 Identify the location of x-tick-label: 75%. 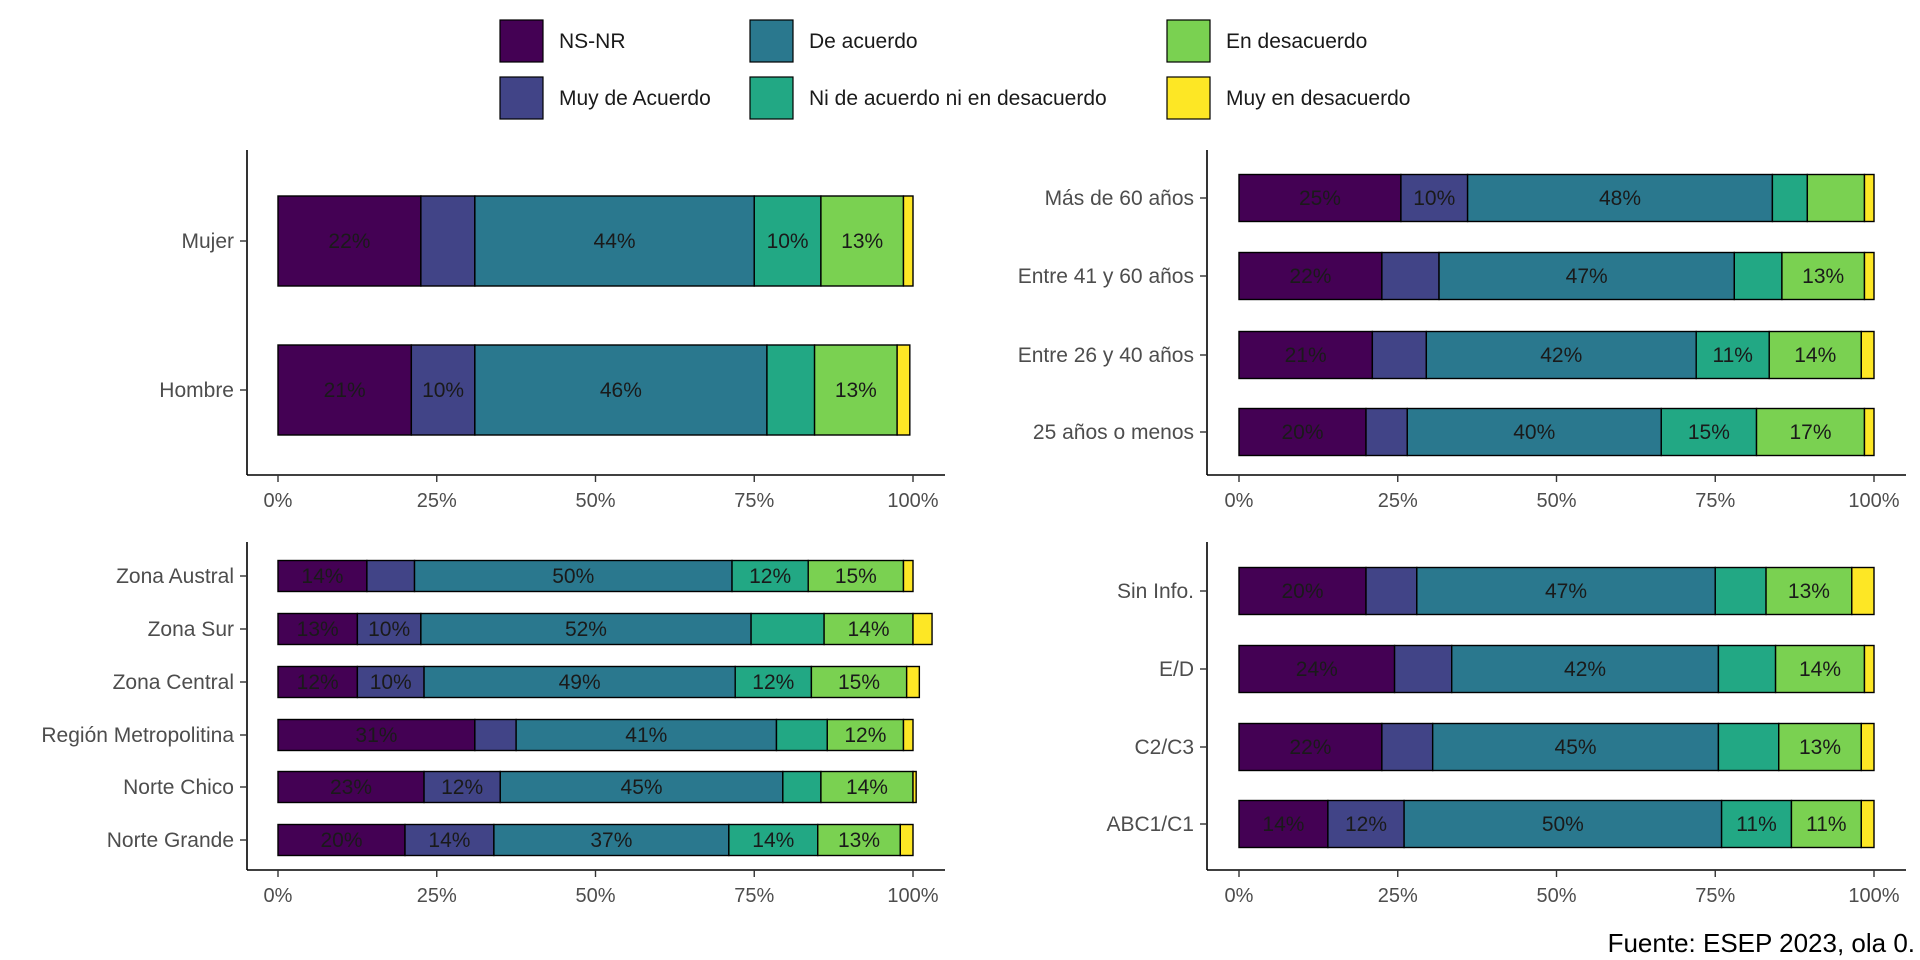
(754, 896).